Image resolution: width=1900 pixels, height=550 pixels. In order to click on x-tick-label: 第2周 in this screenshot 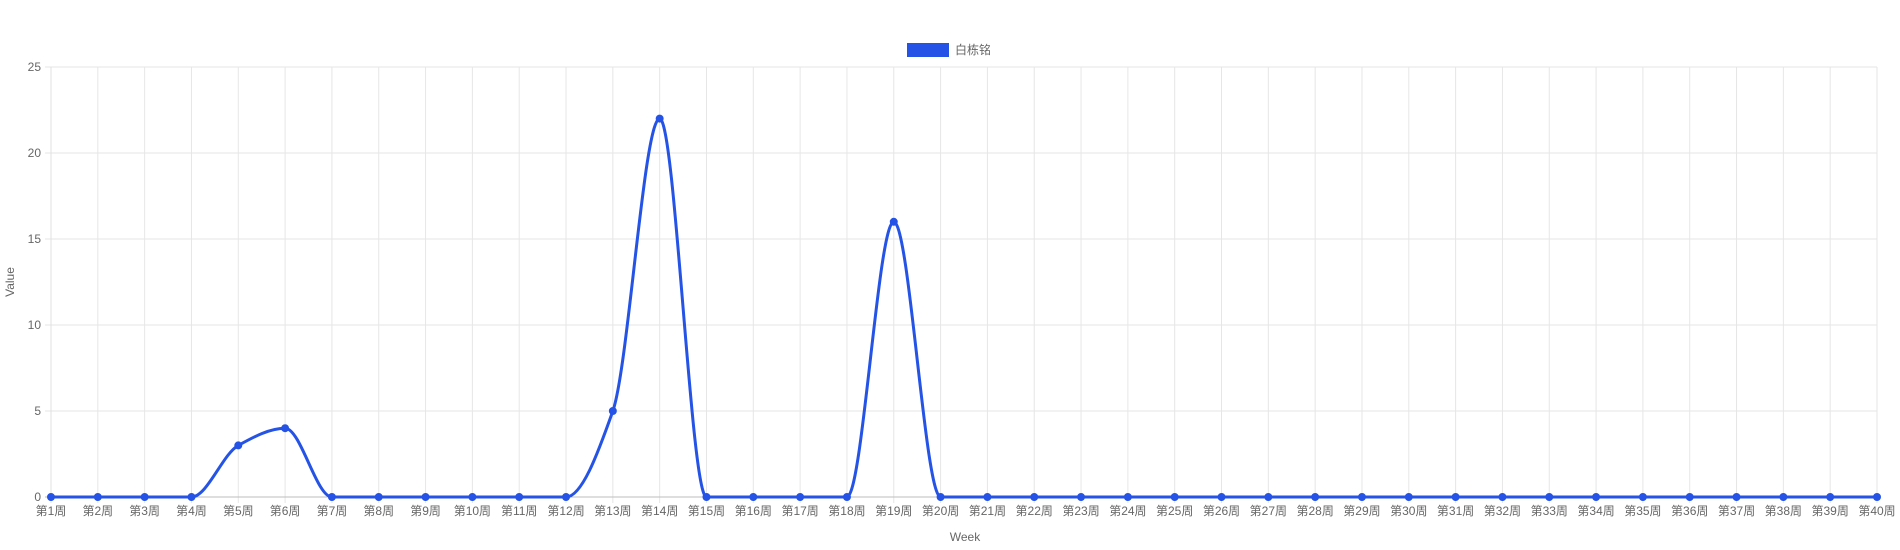, I will do `click(97, 511)`.